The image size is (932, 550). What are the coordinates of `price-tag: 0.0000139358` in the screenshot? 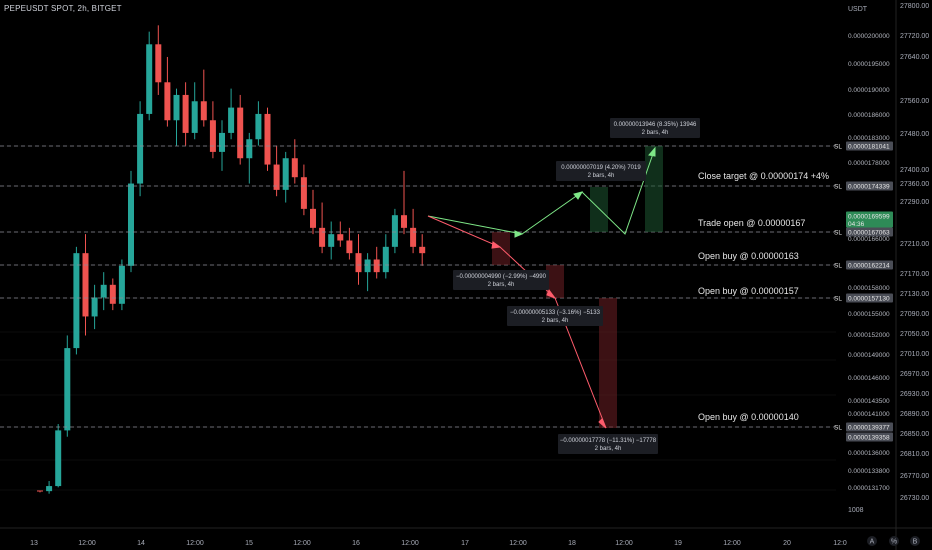 It's located at (869, 437).